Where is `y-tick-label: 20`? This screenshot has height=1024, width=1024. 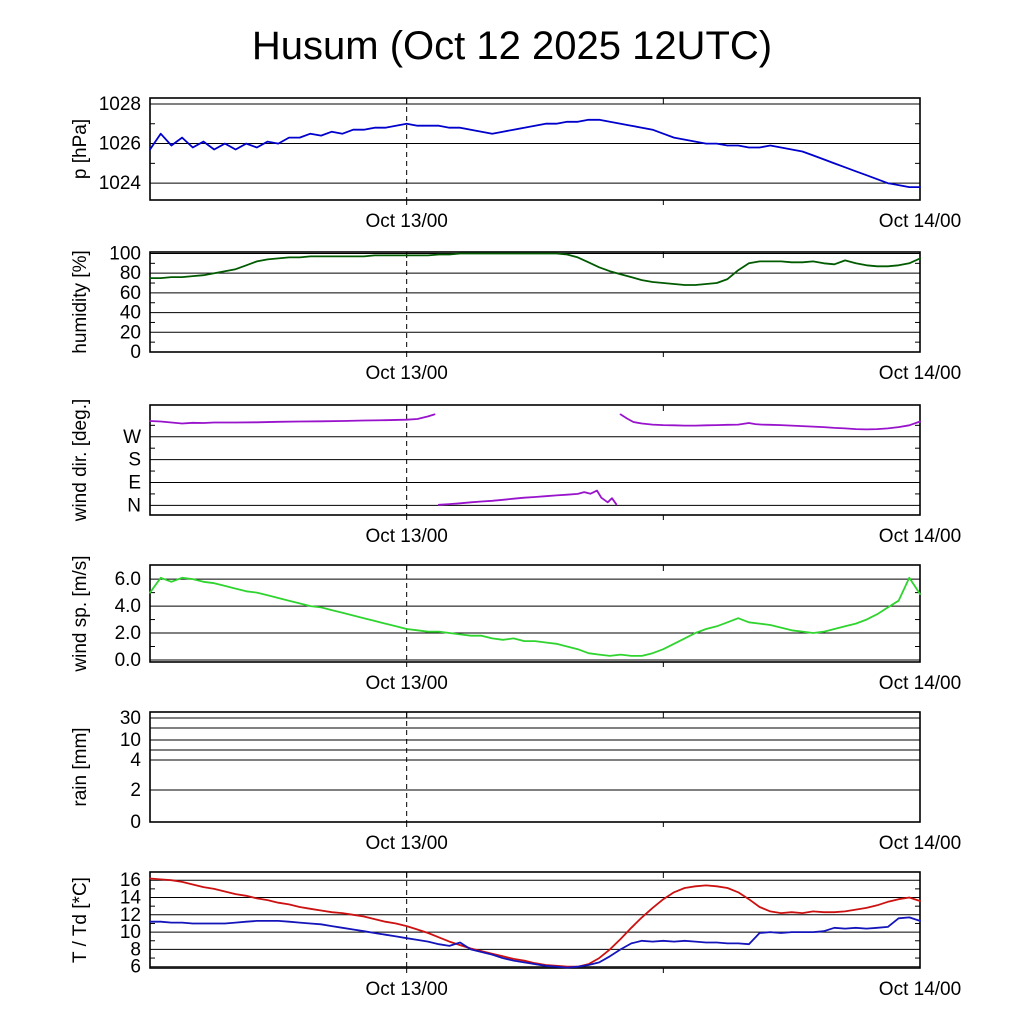 y-tick-label: 20 is located at coordinates (130, 332).